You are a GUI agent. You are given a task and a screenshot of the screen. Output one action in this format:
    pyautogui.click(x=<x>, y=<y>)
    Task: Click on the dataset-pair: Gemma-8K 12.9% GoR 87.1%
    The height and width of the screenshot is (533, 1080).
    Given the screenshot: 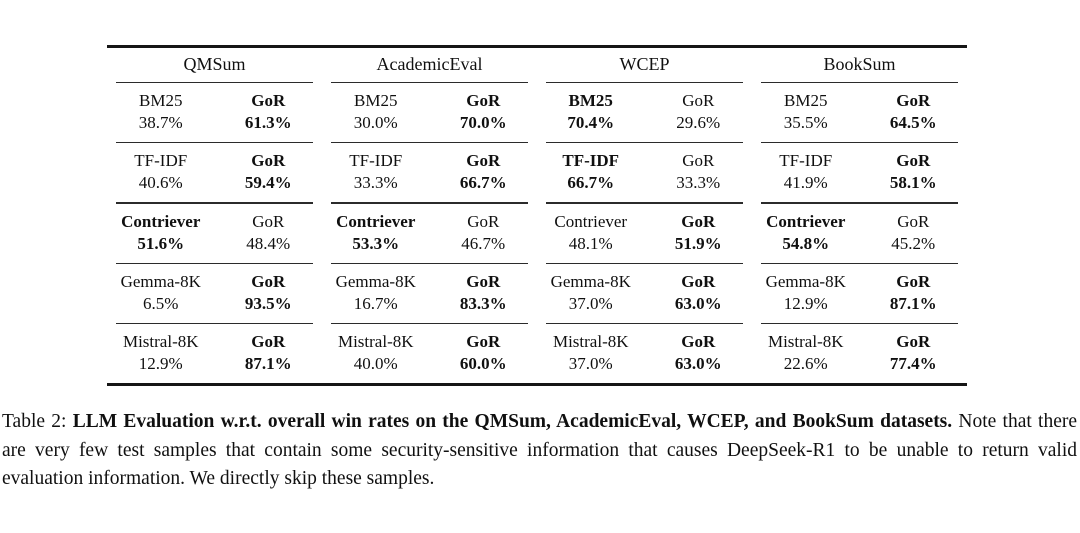 What is the action you would take?
    pyautogui.click(x=859, y=293)
    